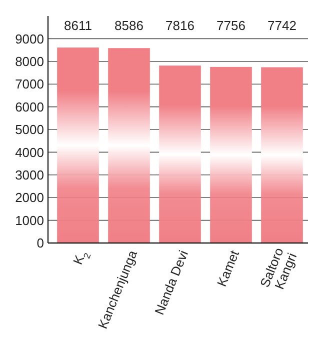 This screenshot has width=324, height=353. I want to click on y-tick-label: 0, so click(40, 243).